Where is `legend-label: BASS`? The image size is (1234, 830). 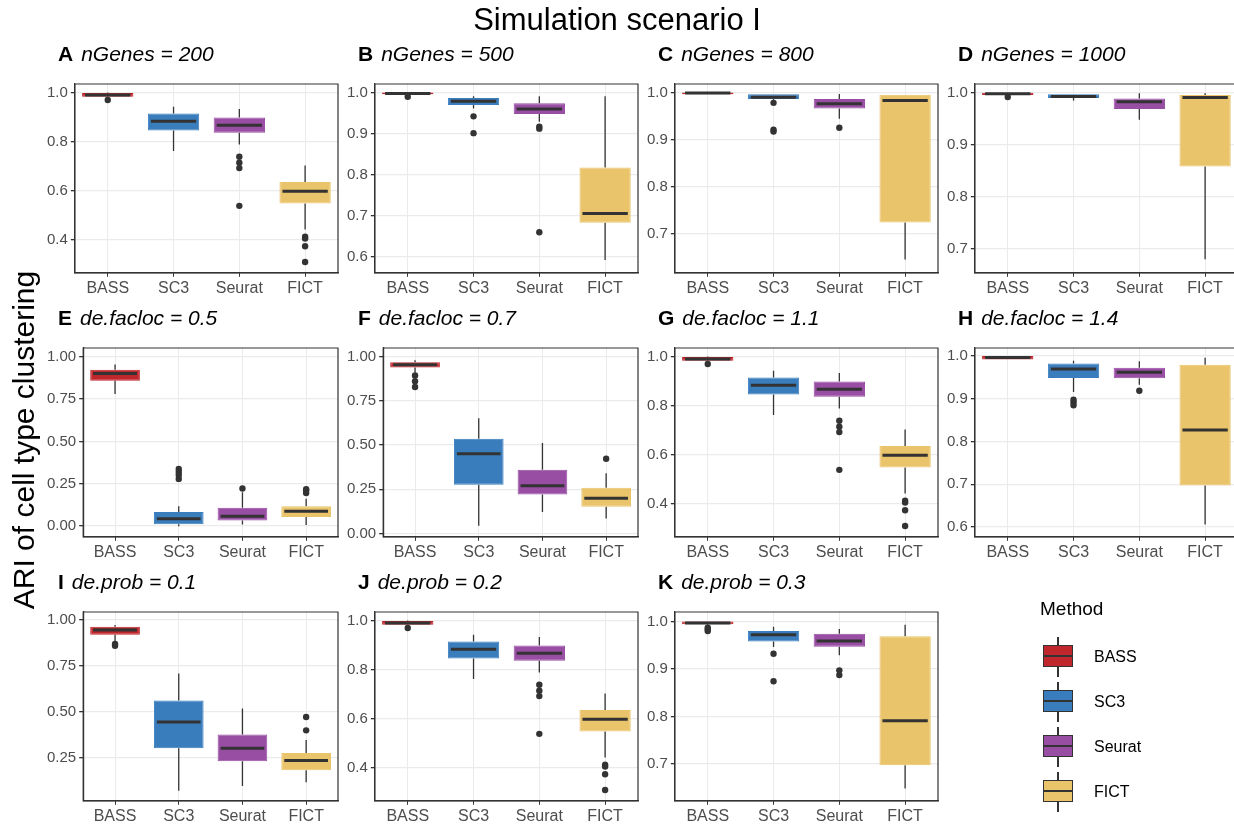
legend-label: BASS is located at coordinates (1115, 656).